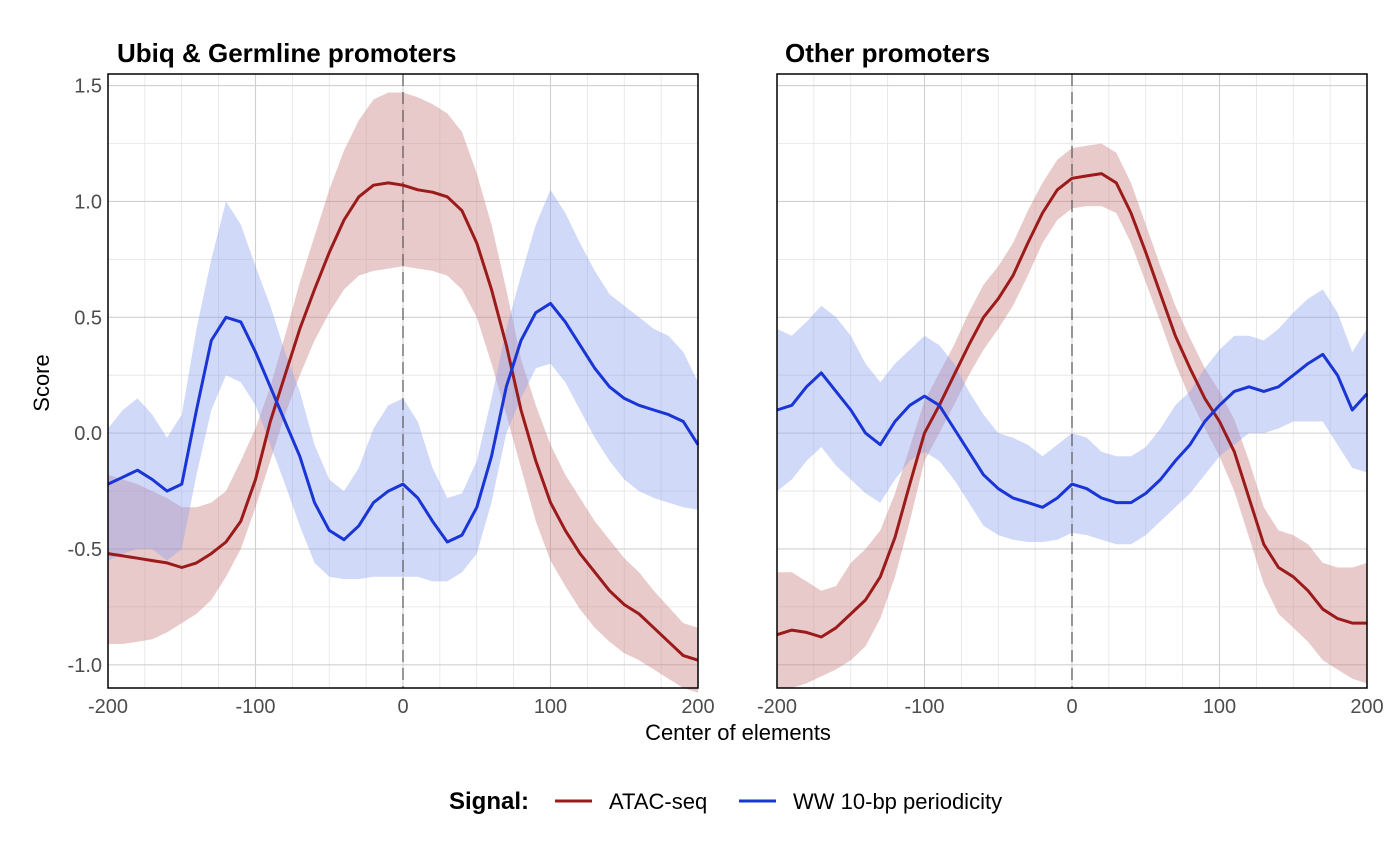  I want to click on y-tick-label: 0.0, so click(88, 434).